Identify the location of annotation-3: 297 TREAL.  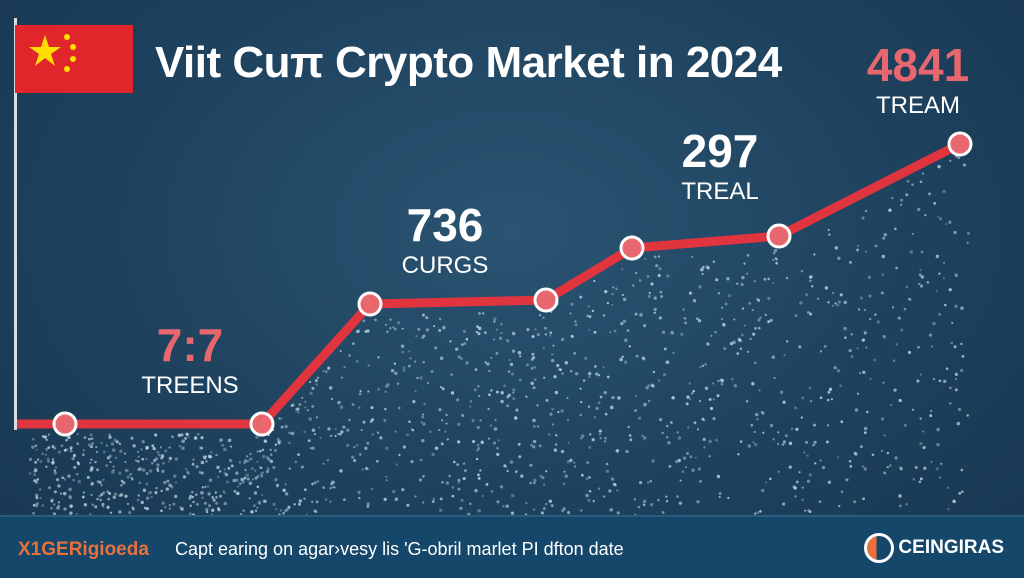
(719, 167).